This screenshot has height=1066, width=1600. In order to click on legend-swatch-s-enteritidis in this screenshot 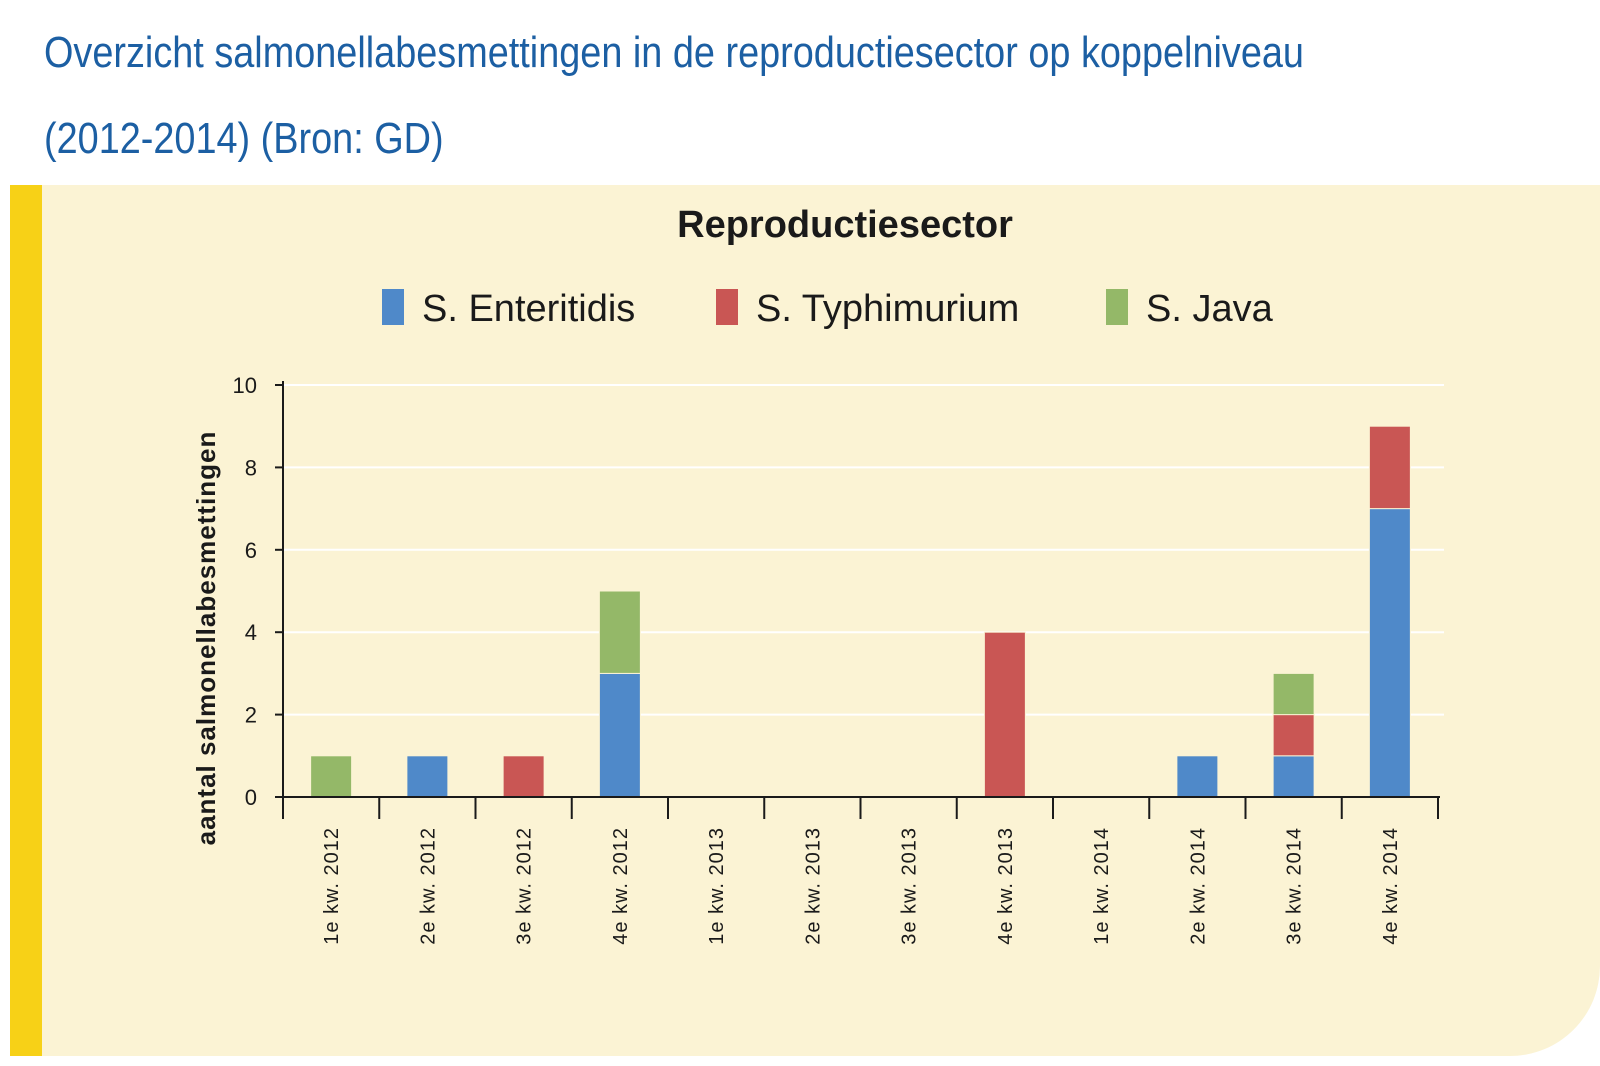, I will do `click(393, 307)`.